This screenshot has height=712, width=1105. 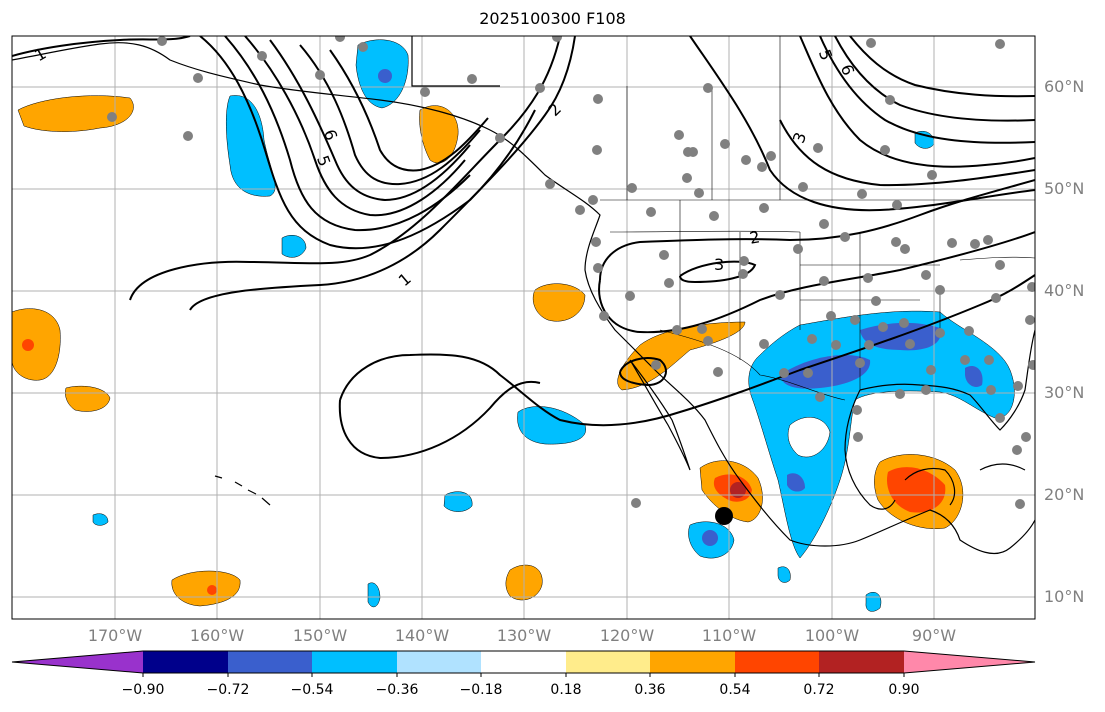 What do you see at coordinates (566, 690) in the screenshot?
I see `colorbar-tick-label: 0.18` at bounding box center [566, 690].